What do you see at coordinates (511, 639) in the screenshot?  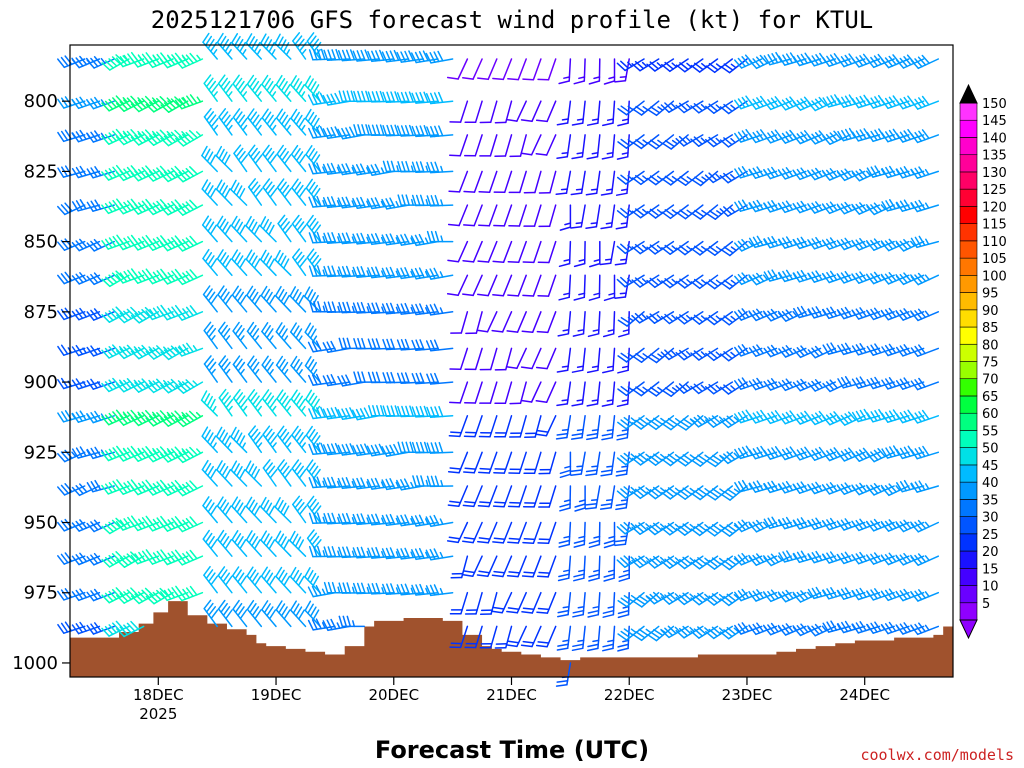 I see `terrain-layer` at bounding box center [511, 639].